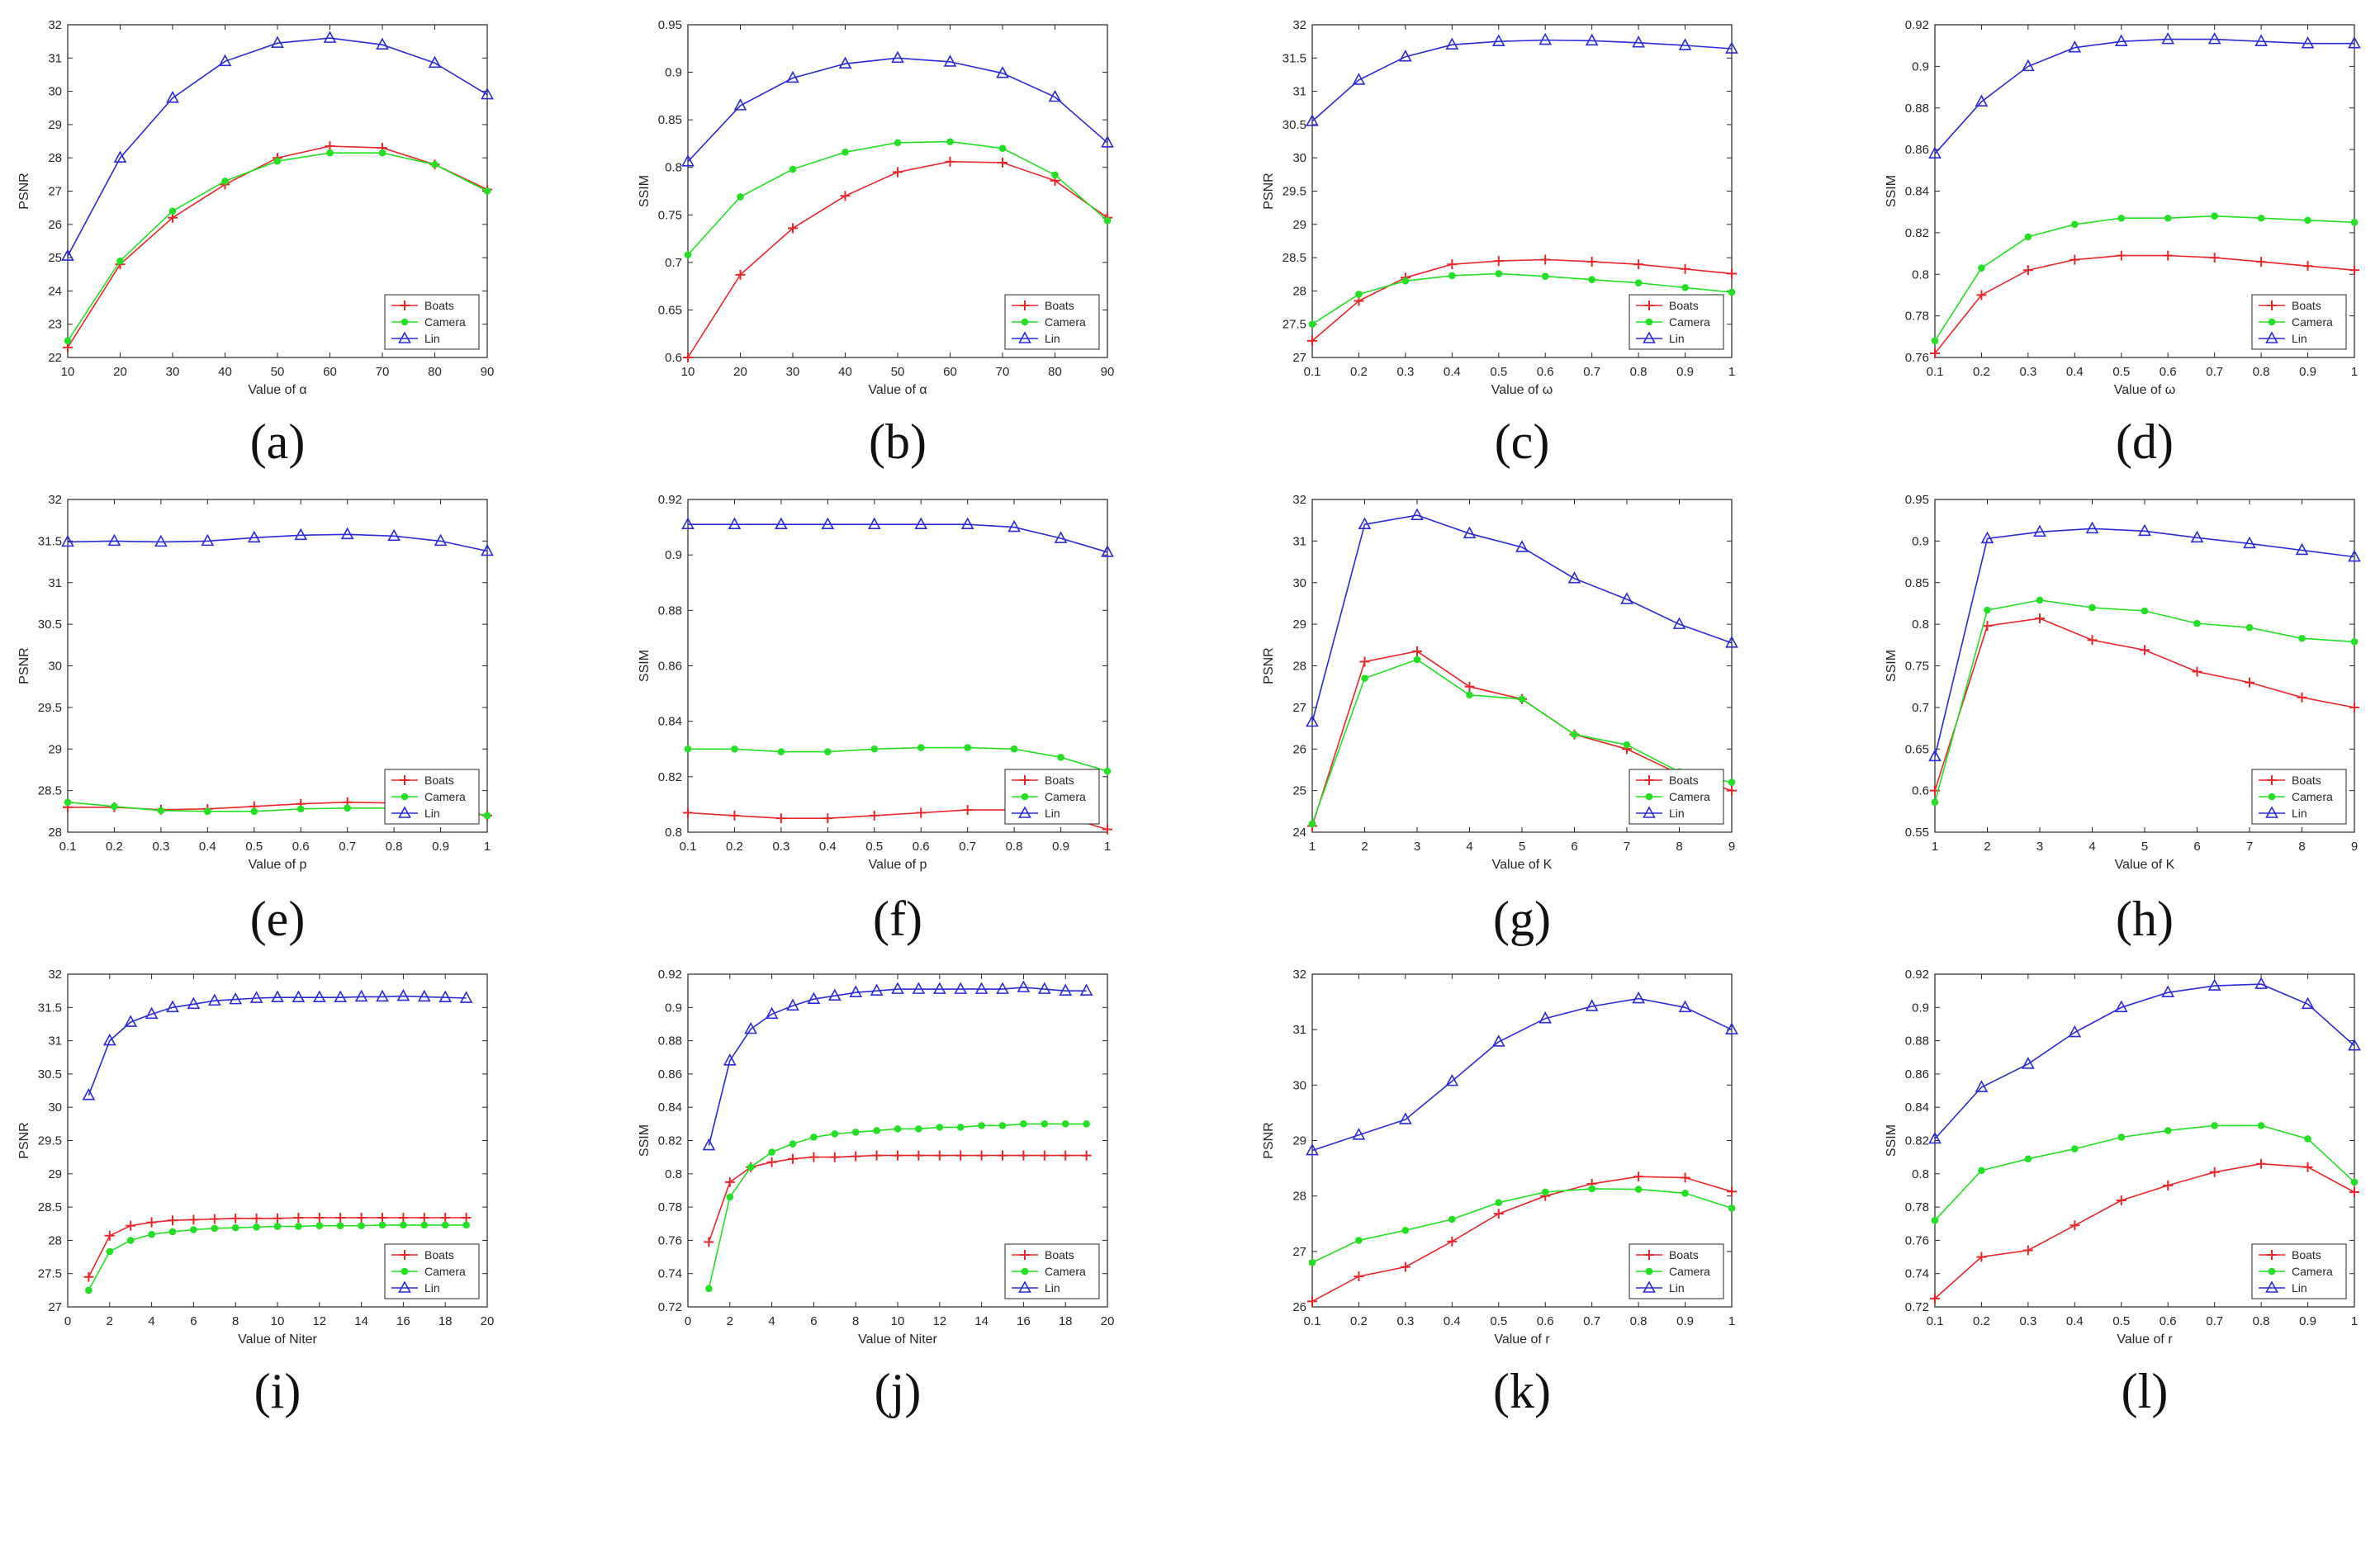 Image resolution: width=2380 pixels, height=1543 pixels. I want to click on x-tick-label: 0.6, so click(2168, 1321).